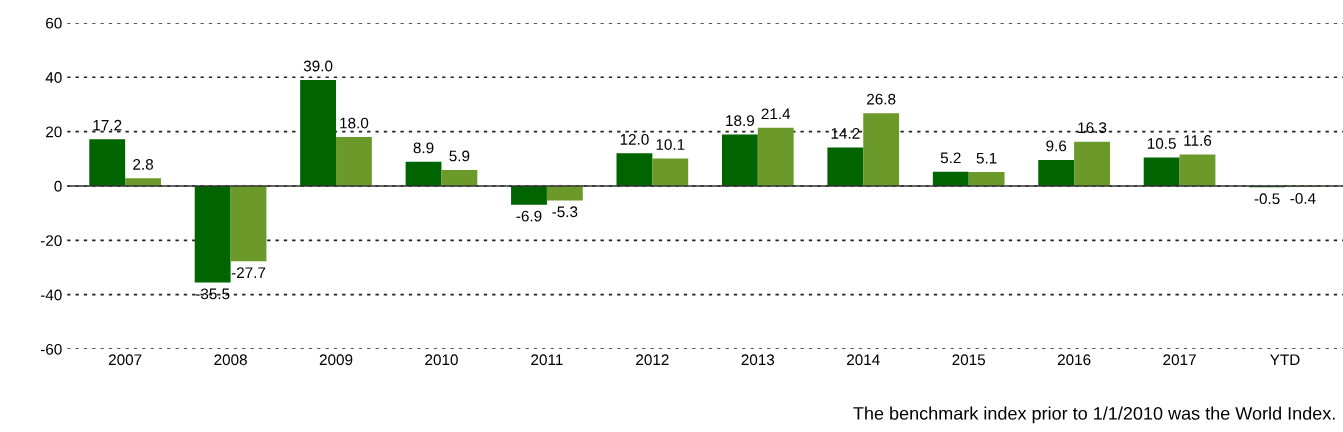  I want to click on data-label: 17.2, so click(107, 125).